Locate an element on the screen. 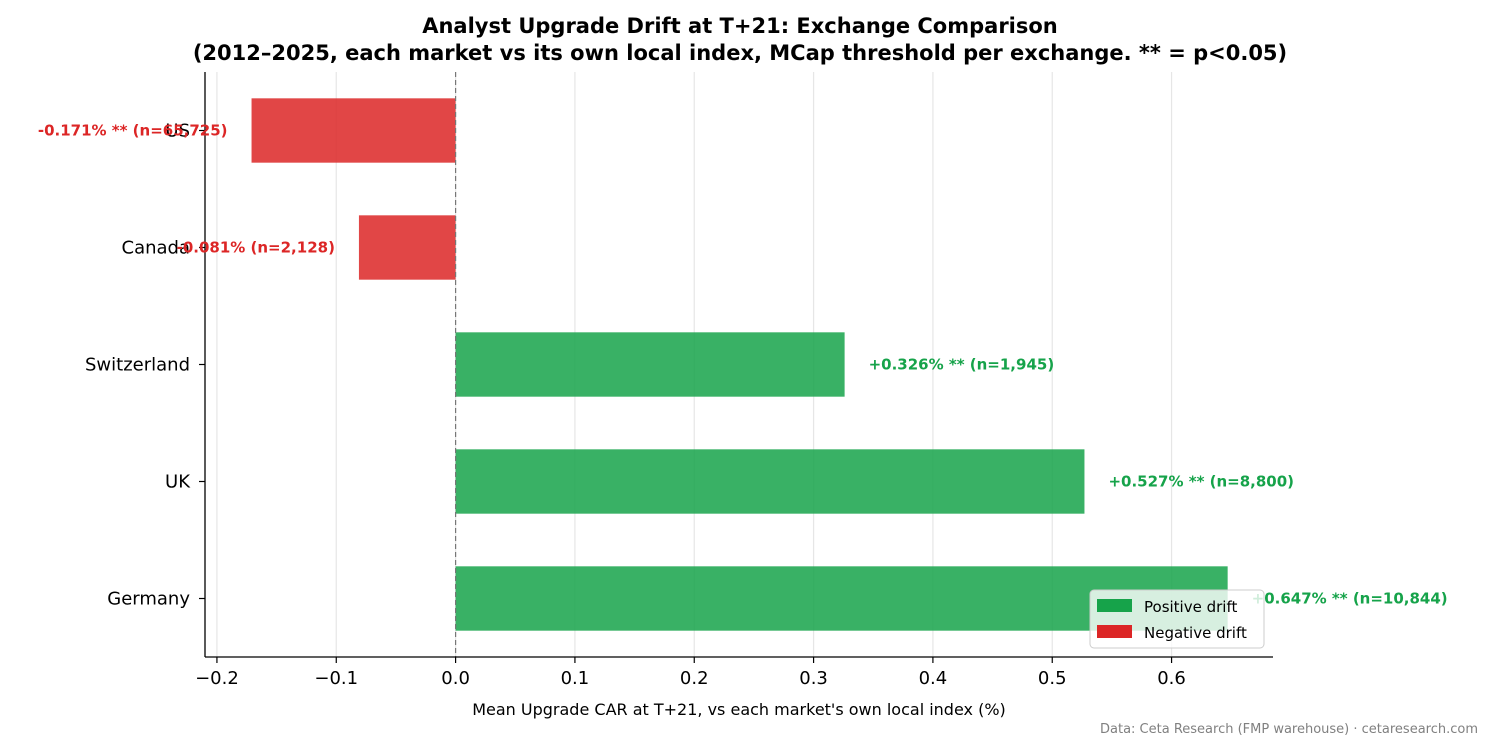 This screenshot has height=750, width=1493. data-label-switzerland: +0.326% ** (n=1,945) is located at coordinates (962, 365).